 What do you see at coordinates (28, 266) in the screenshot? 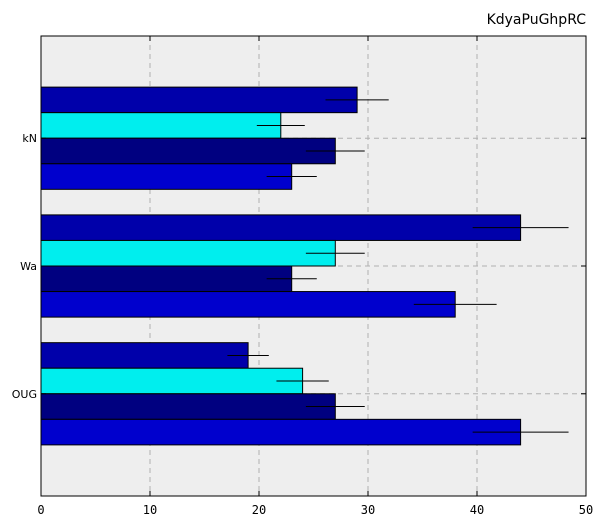
I see `y-tick-label: Wa` at bounding box center [28, 266].